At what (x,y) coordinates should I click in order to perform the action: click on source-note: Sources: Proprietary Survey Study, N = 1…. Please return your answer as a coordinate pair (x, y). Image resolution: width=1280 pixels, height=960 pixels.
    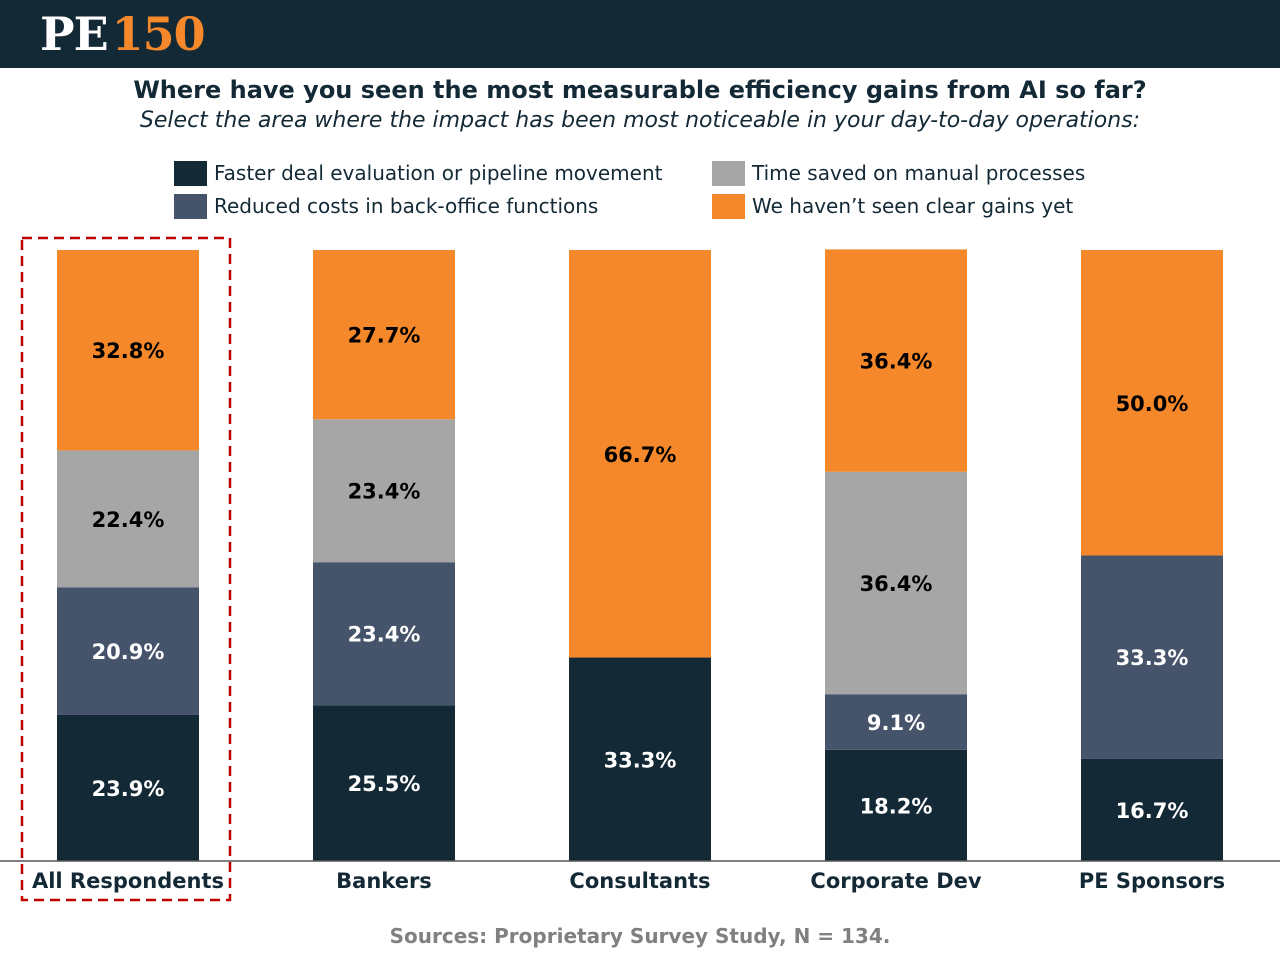
    Looking at the image, I should click on (640, 936).